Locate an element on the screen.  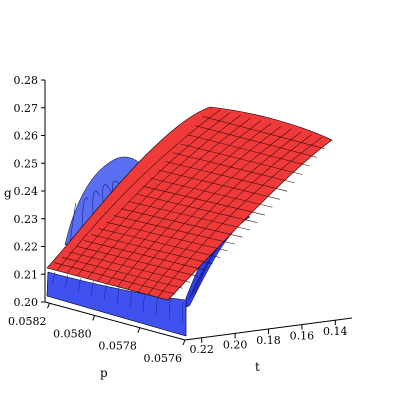
g-tick-label: 0.24 is located at coordinates (26, 191).